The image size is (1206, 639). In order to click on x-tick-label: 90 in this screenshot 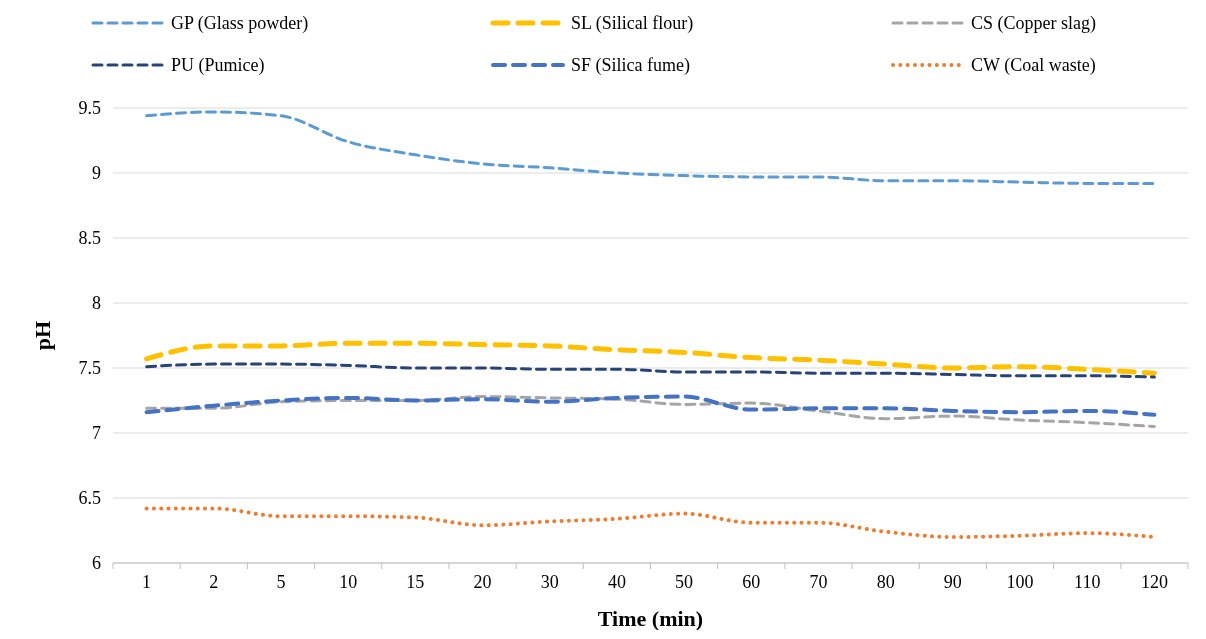, I will do `click(952, 582)`.